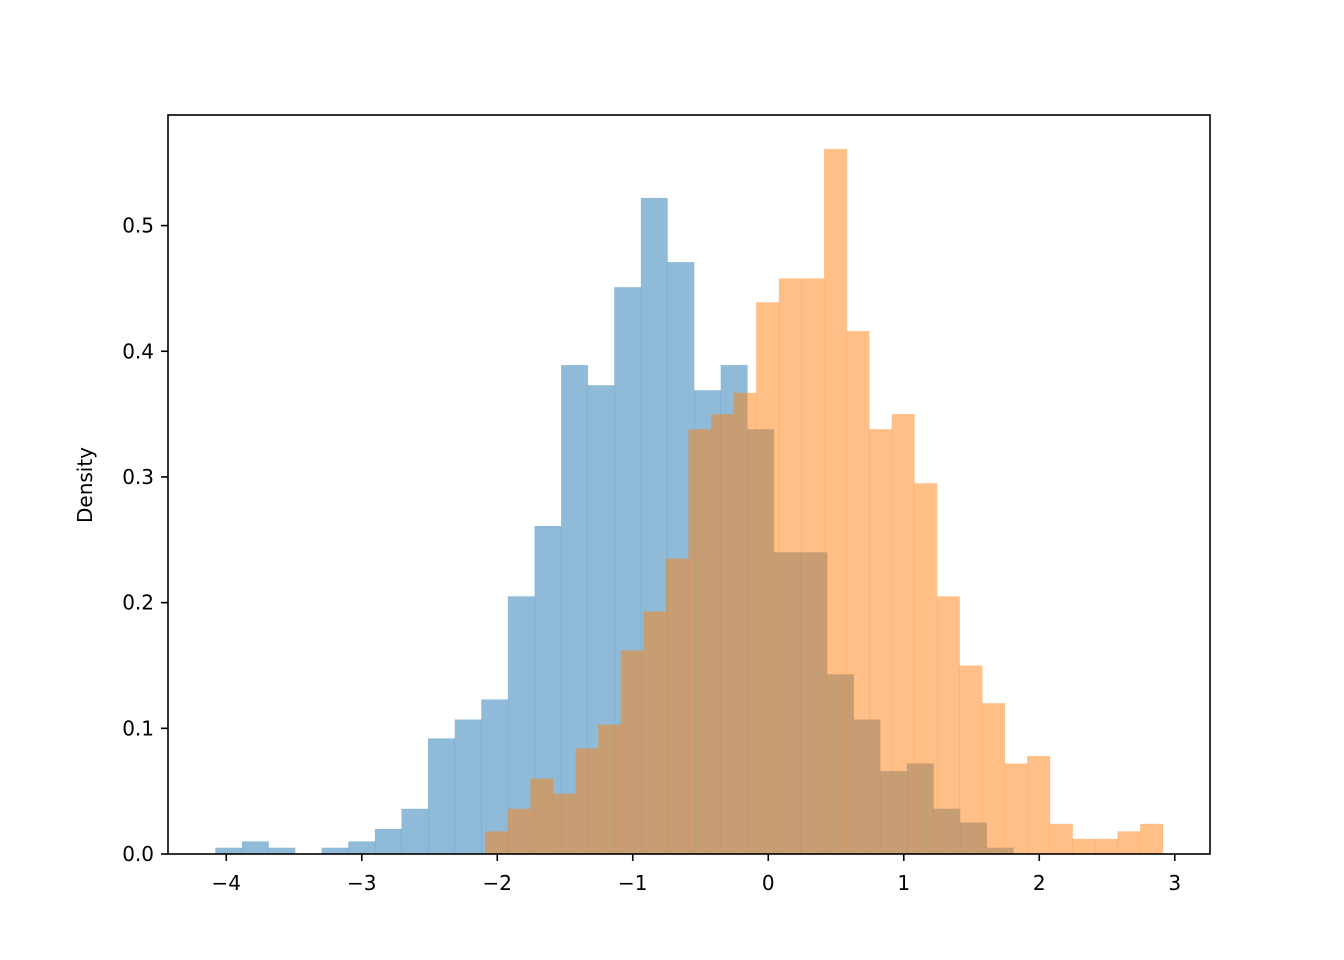  Describe the element at coordinates (85, 485) in the screenshot. I see `y-axis-label: Density` at that location.